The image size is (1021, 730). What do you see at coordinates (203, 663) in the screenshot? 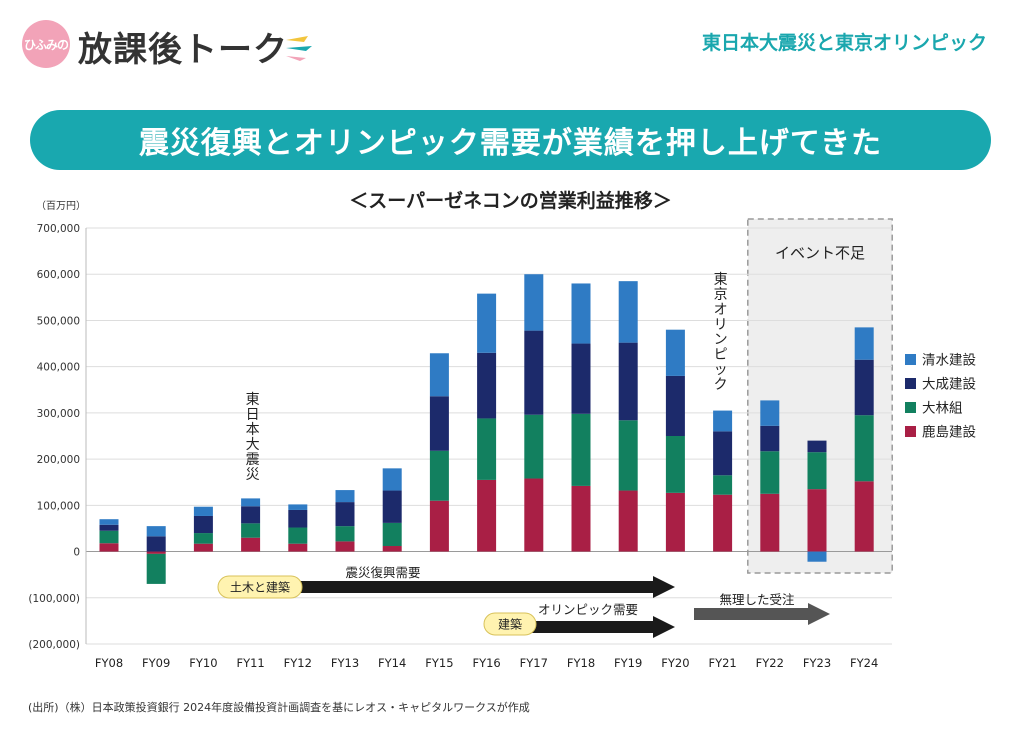
I see `x-tick-label: FY10` at bounding box center [203, 663].